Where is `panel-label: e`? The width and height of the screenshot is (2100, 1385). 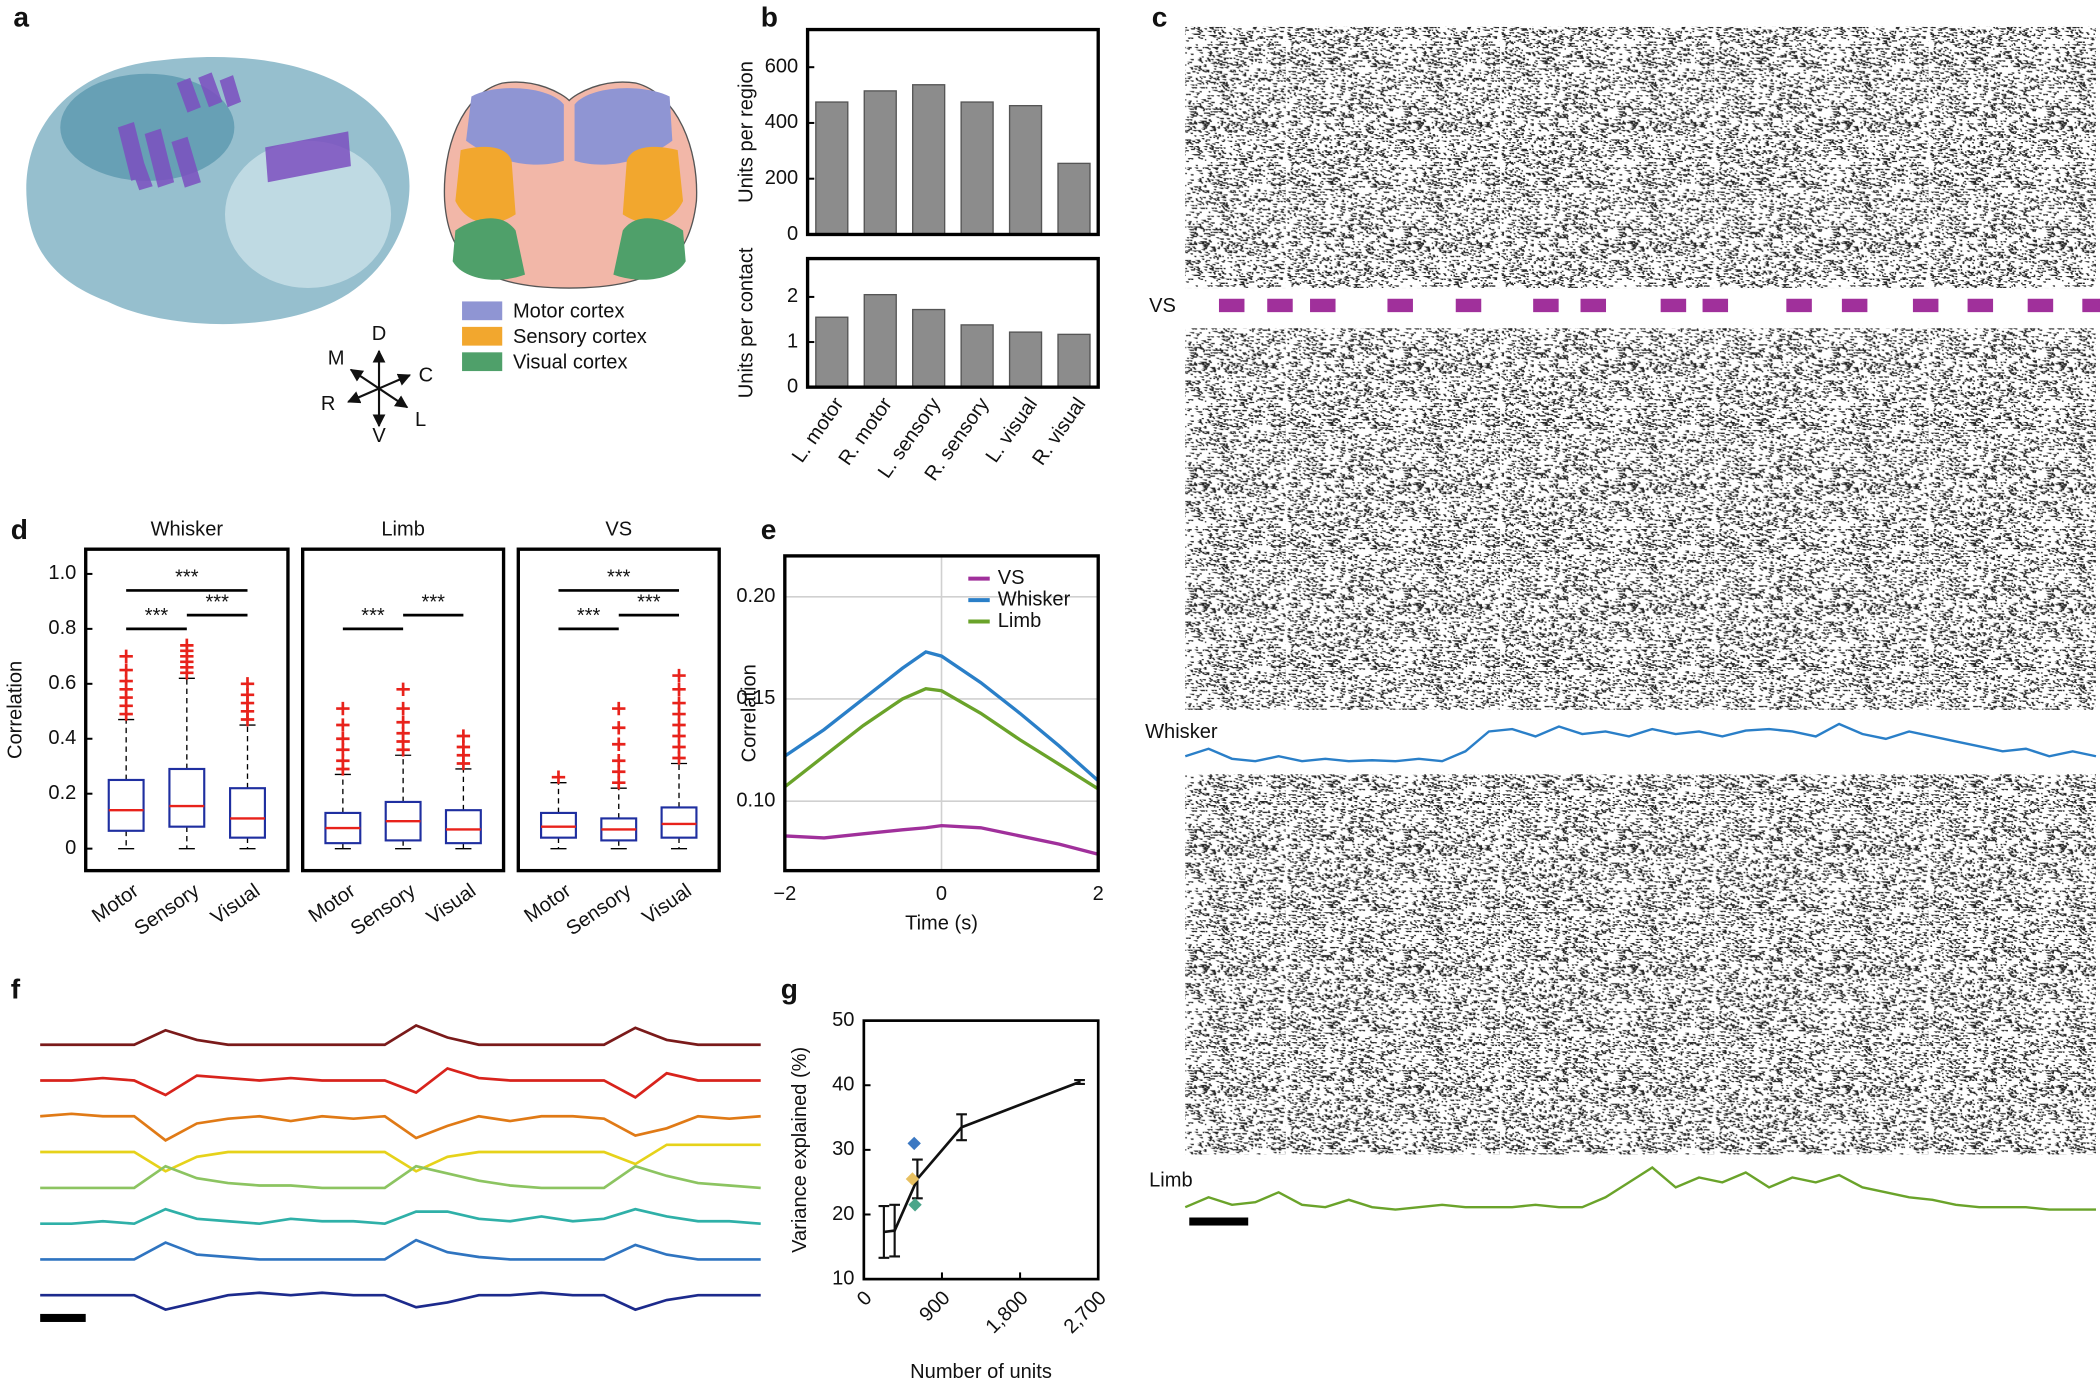 panel-label: e is located at coordinates (769, 529).